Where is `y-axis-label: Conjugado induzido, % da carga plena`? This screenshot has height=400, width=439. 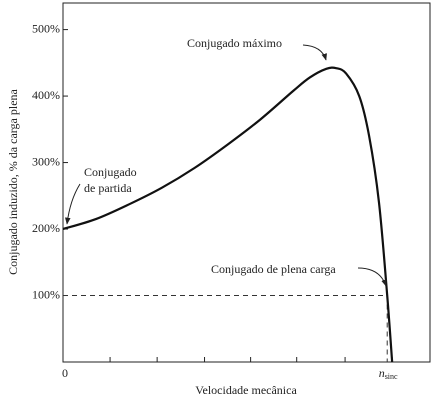
y-axis-label: Conjugado induzido, % da carga plena is located at coordinates (13, 181).